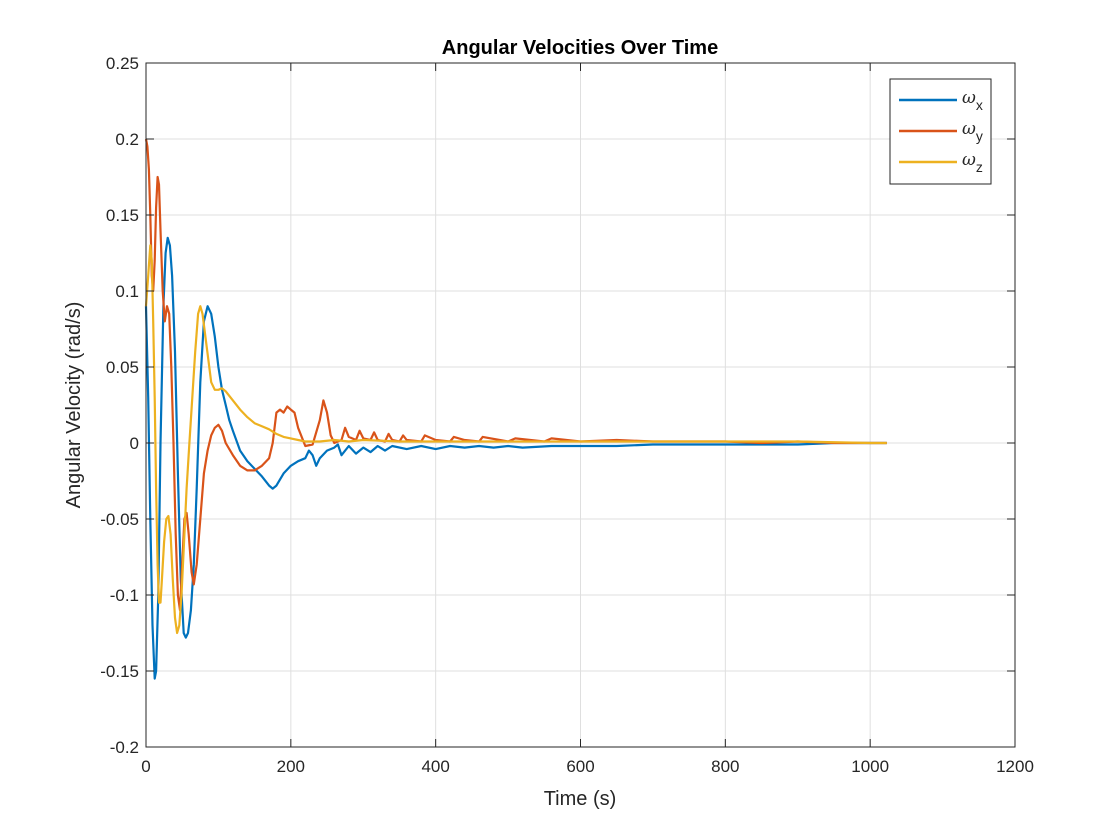  I want to click on y-tick-label: 0, so click(134, 443).